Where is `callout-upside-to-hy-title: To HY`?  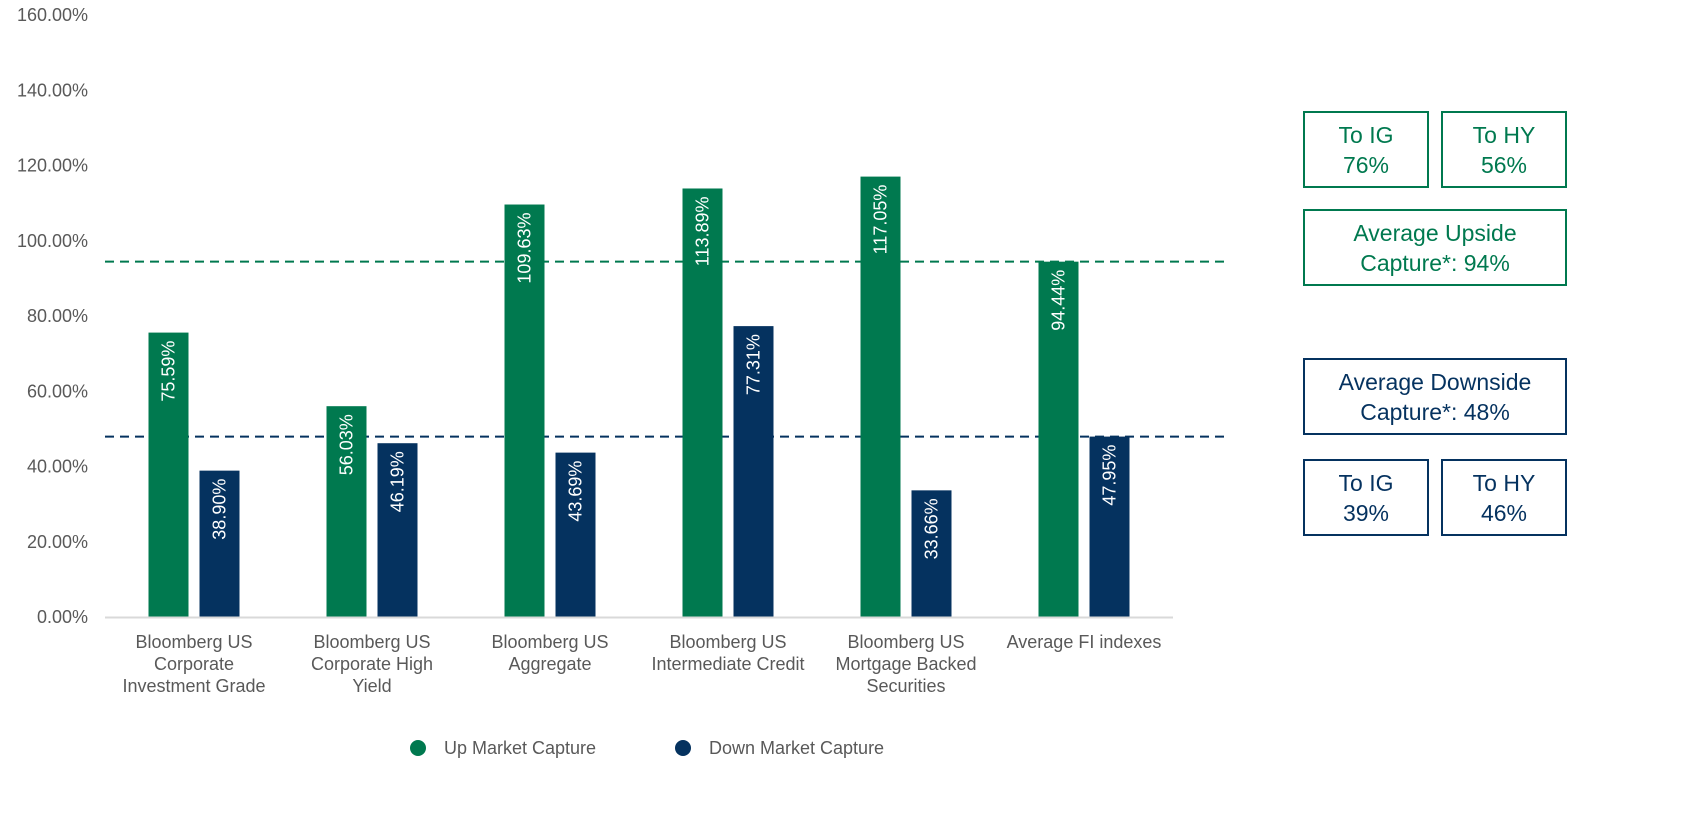
callout-upside-to-hy-title: To HY is located at coordinates (1504, 134).